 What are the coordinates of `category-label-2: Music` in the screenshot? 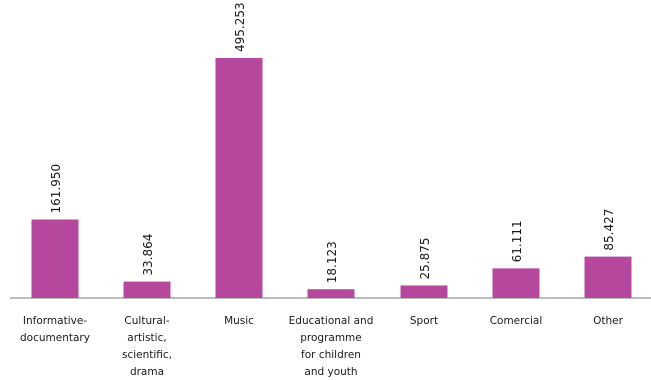 It's located at (239, 321).